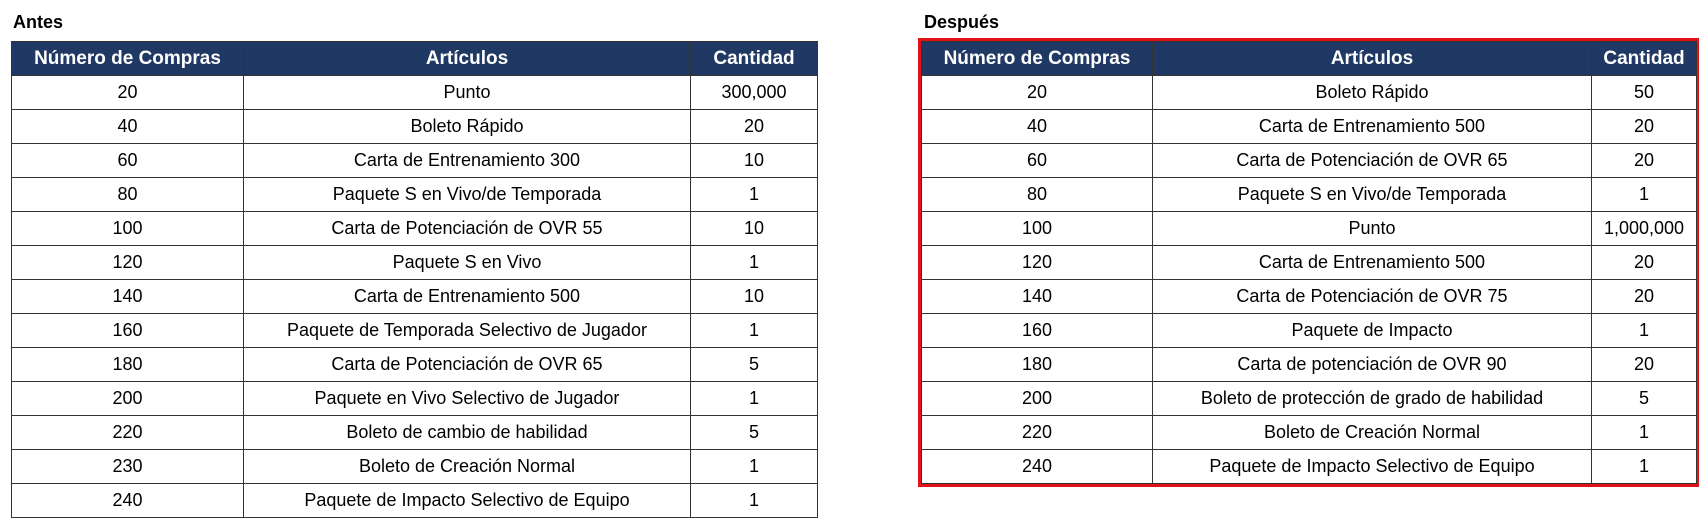 Image resolution: width=1699 pixels, height=523 pixels. What do you see at coordinates (127, 466) in the screenshot?
I see `cell: 230` at bounding box center [127, 466].